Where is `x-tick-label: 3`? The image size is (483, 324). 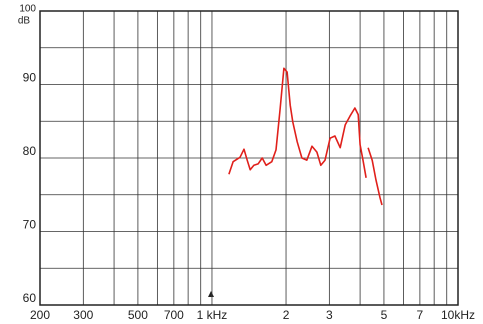 x-tick-label: 3 is located at coordinates (329, 315).